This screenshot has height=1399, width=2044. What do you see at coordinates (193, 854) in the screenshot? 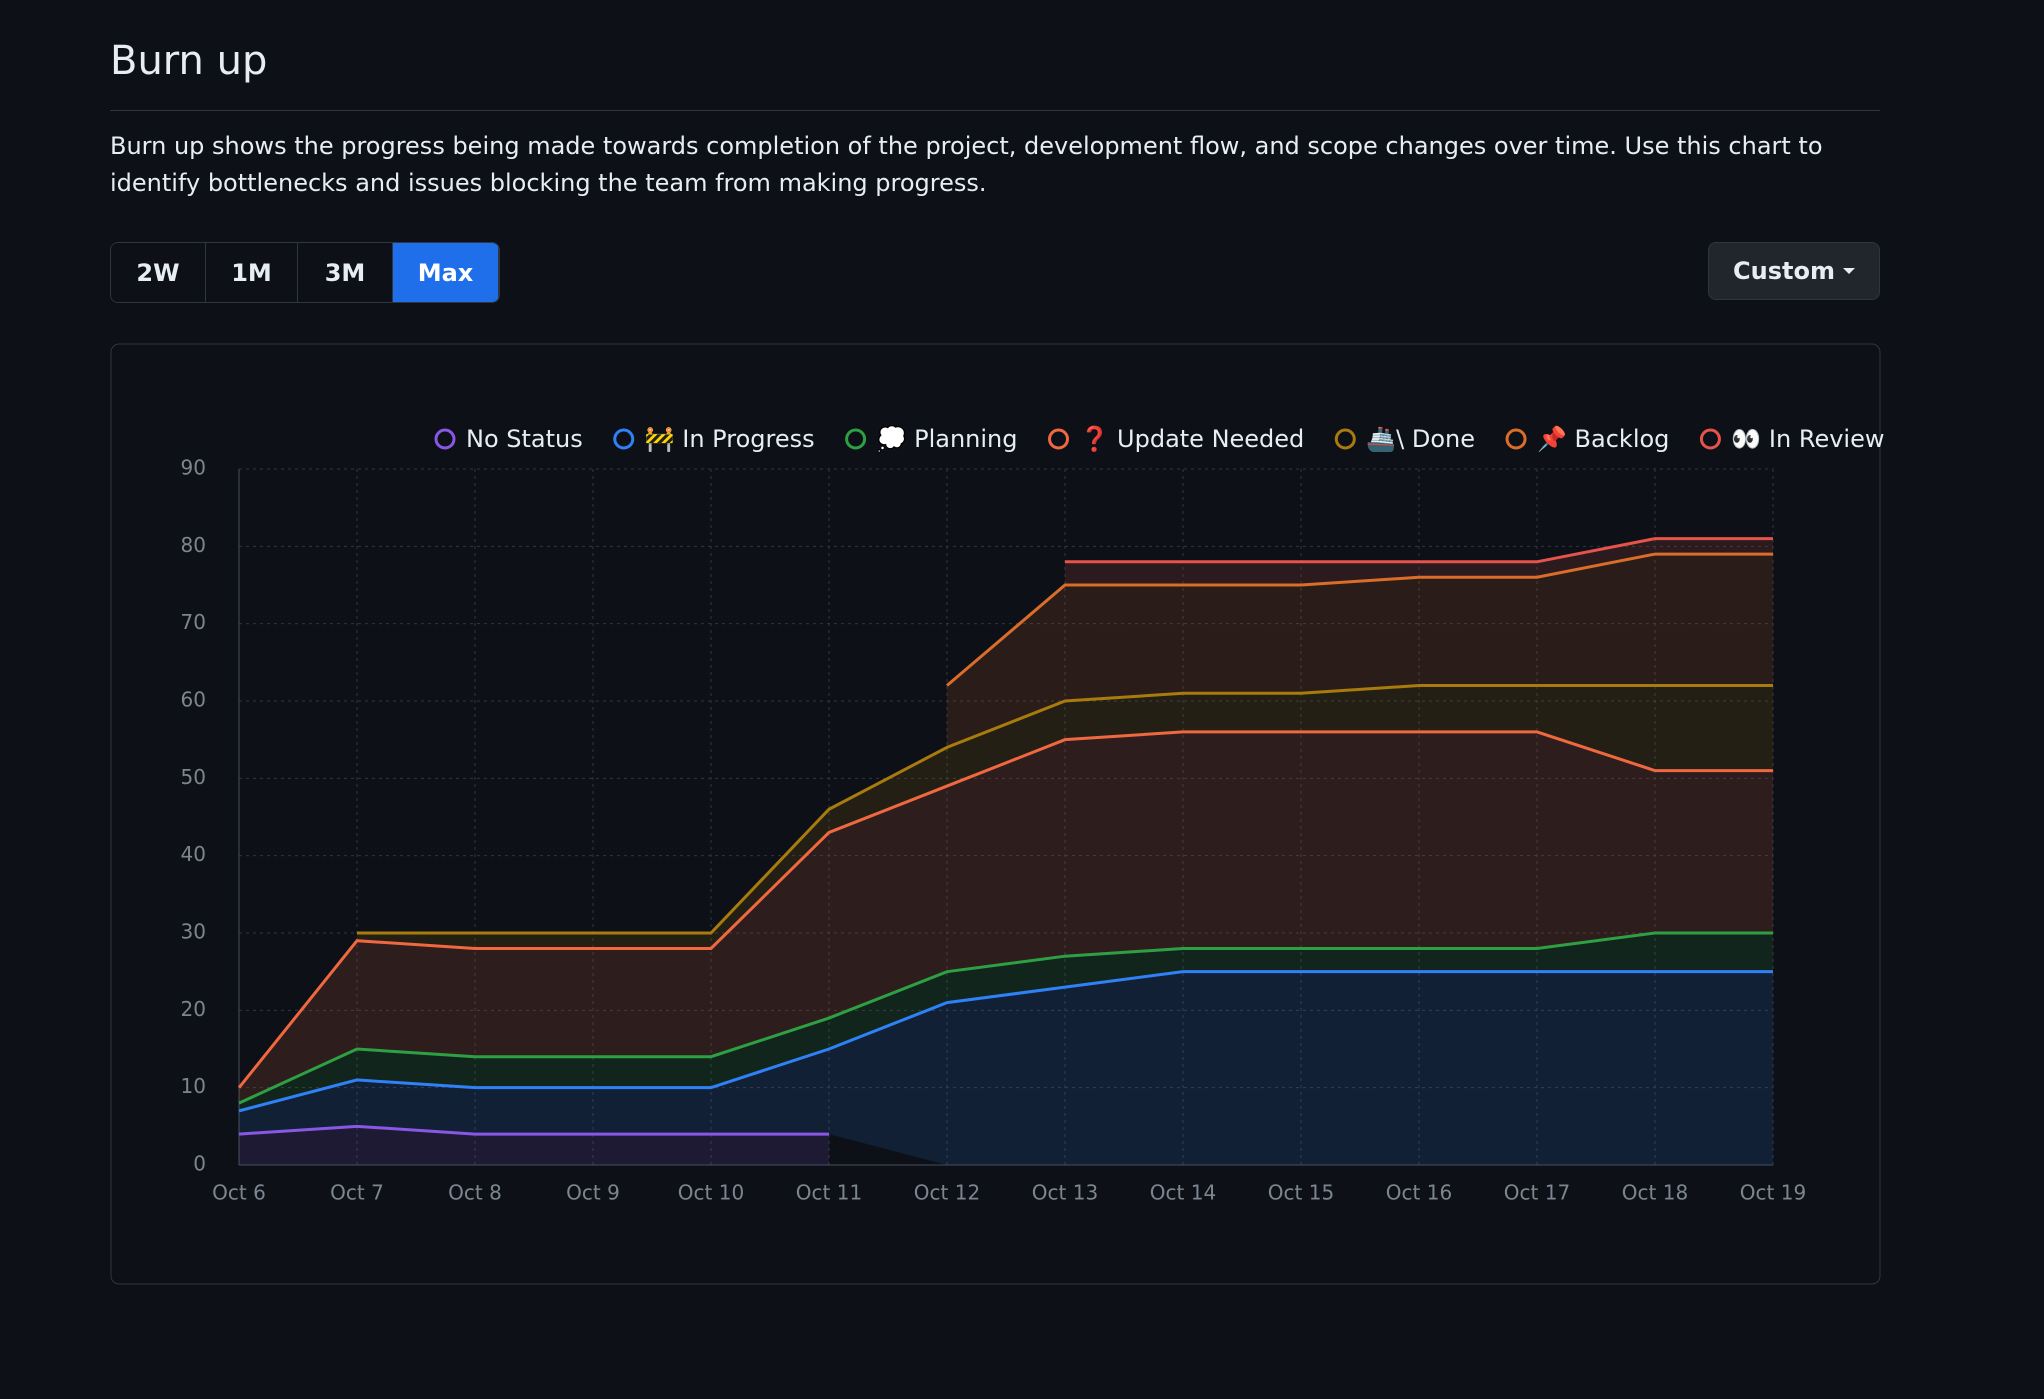
I see `y-tick-label: 40` at bounding box center [193, 854].